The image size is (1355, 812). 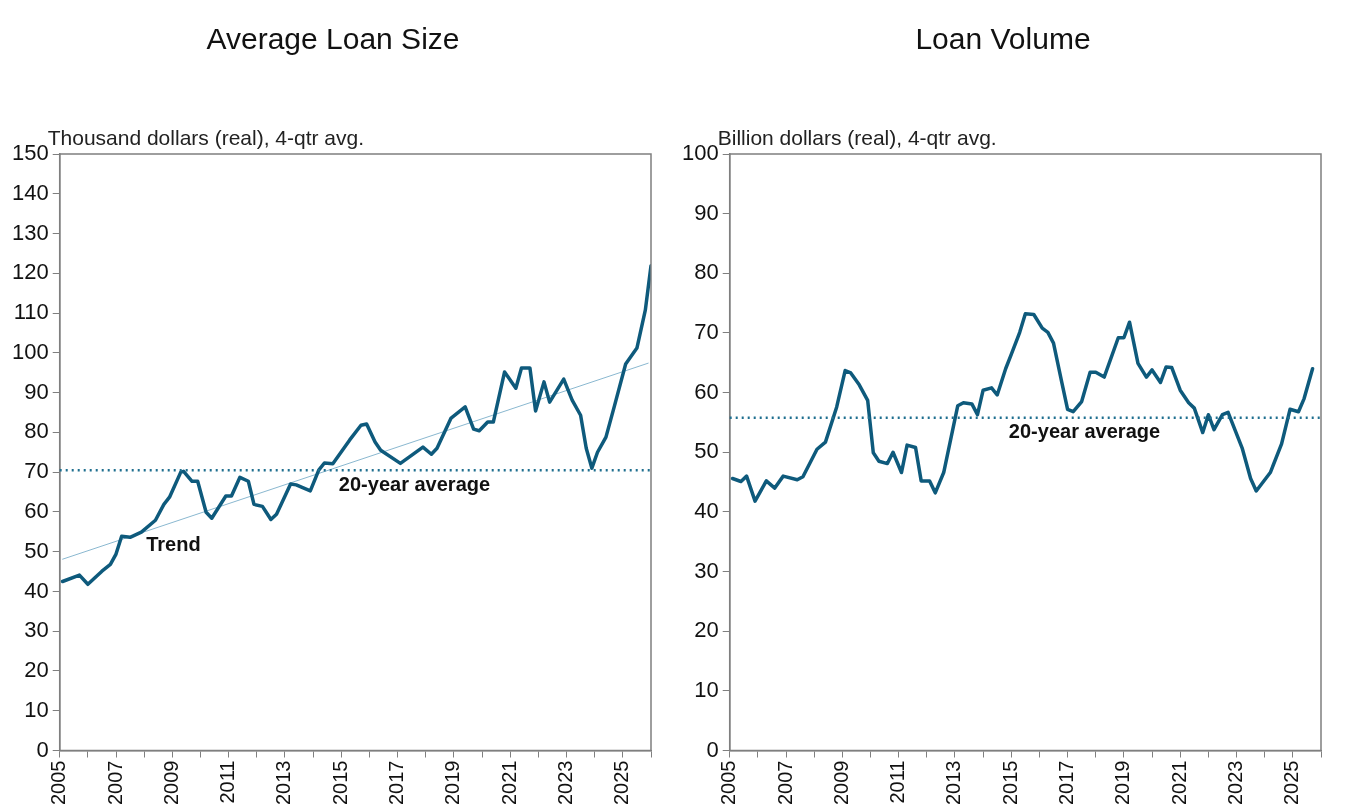 I want to click on y-tick-label: 130, so click(x=30, y=232).